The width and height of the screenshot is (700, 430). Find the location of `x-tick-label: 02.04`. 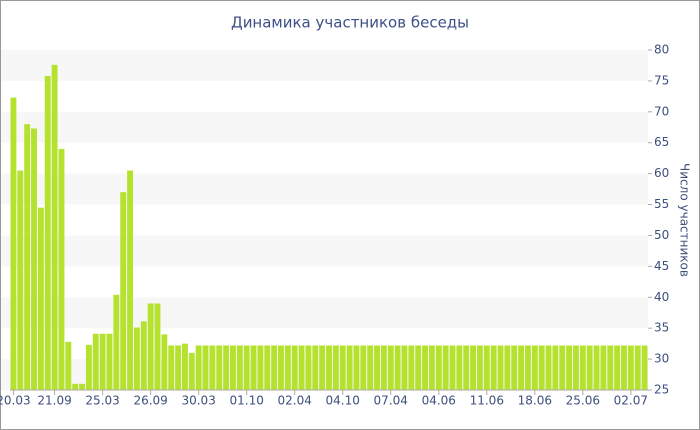

x-tick-label: 02.04 is located at coordinates (295, 401).